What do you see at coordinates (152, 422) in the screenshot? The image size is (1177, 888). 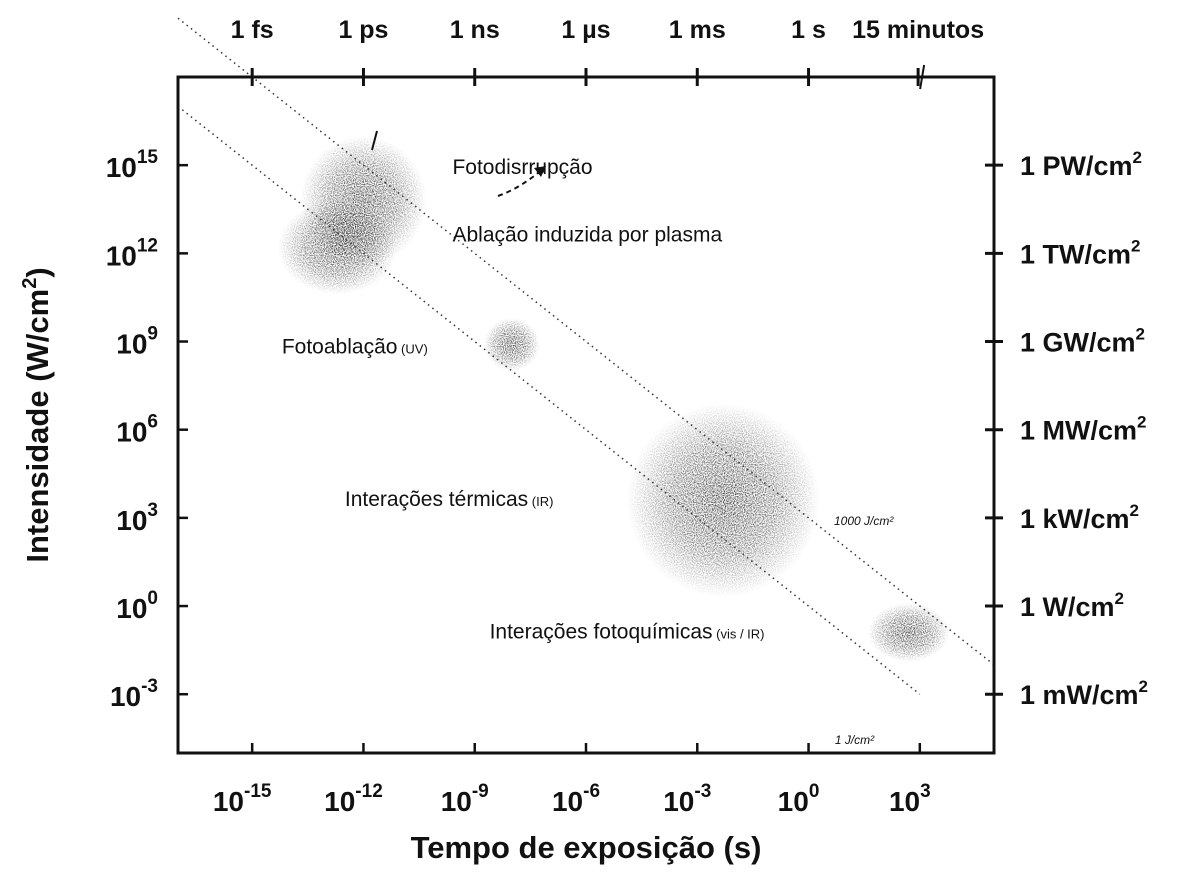 I see `y-tick-exp-3: 6` at bounding box center [152, 422].